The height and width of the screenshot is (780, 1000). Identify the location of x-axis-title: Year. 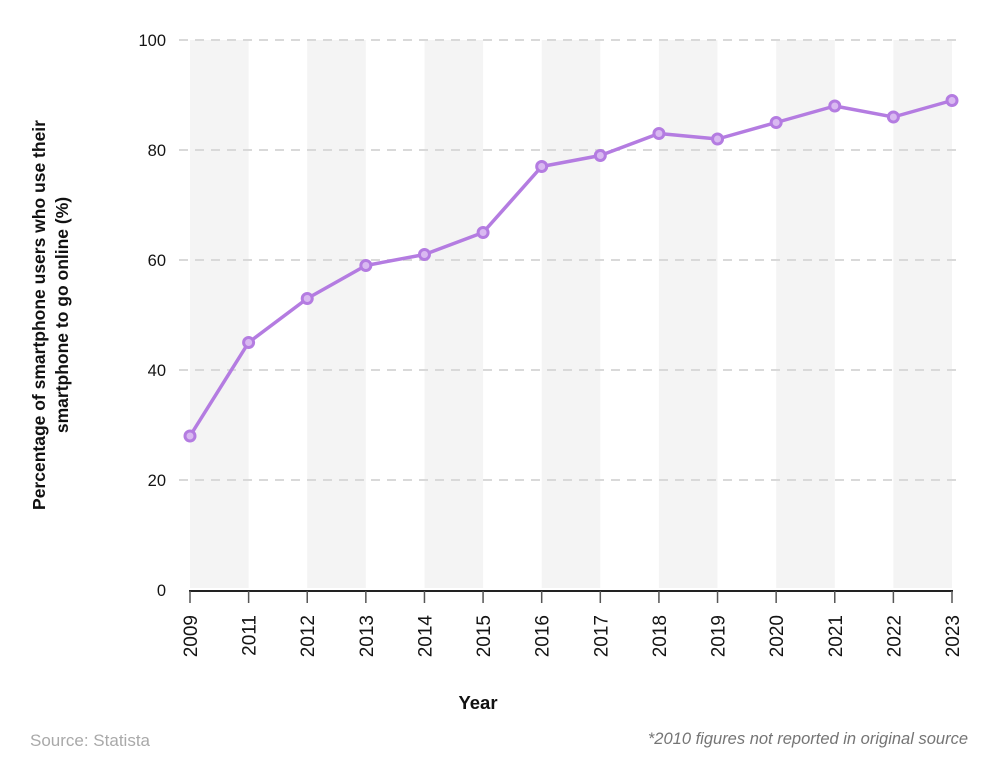
(478, 702).